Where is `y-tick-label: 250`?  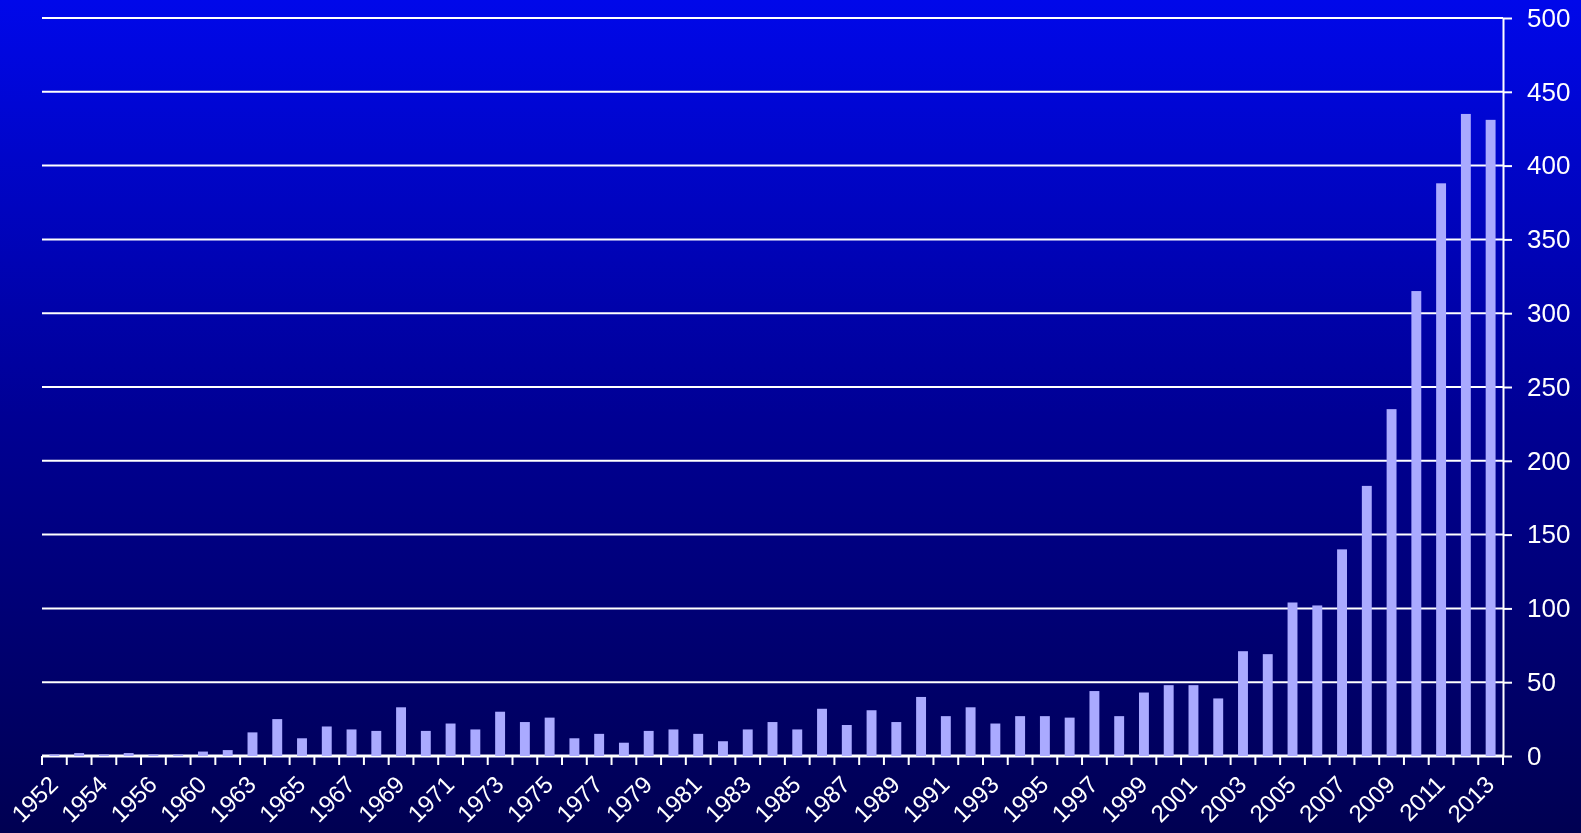
y-tick-label: 250 is located at coordinates (1549, 386).